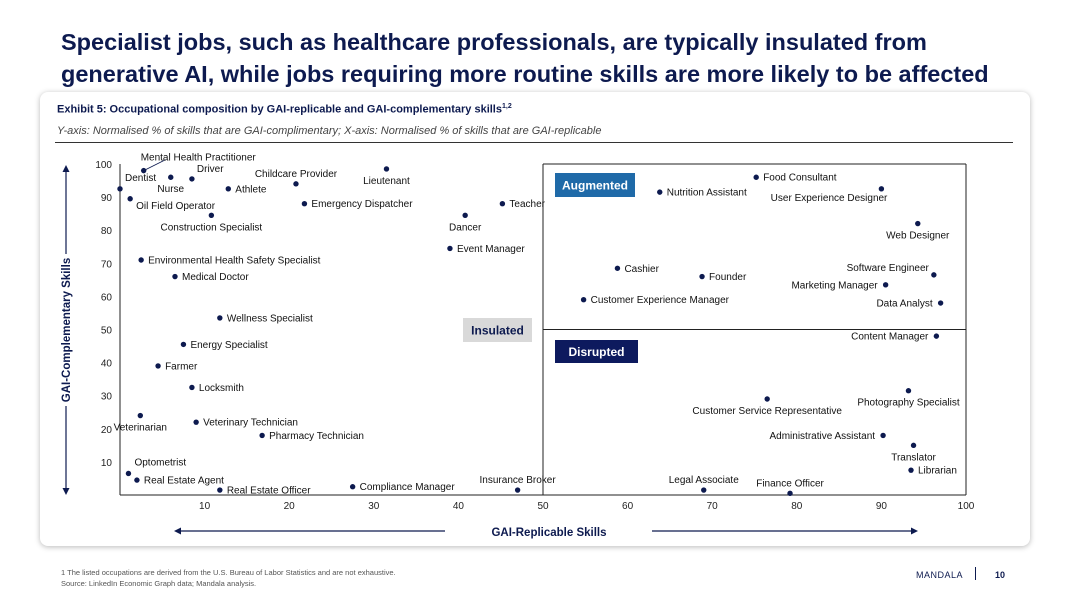 Image resolution: width=1067 pixels, height=600 pixels. Describe the element at coordinates (596, 351) in the screenshot. I see `quadrant-label-disrupted-box` at that location.